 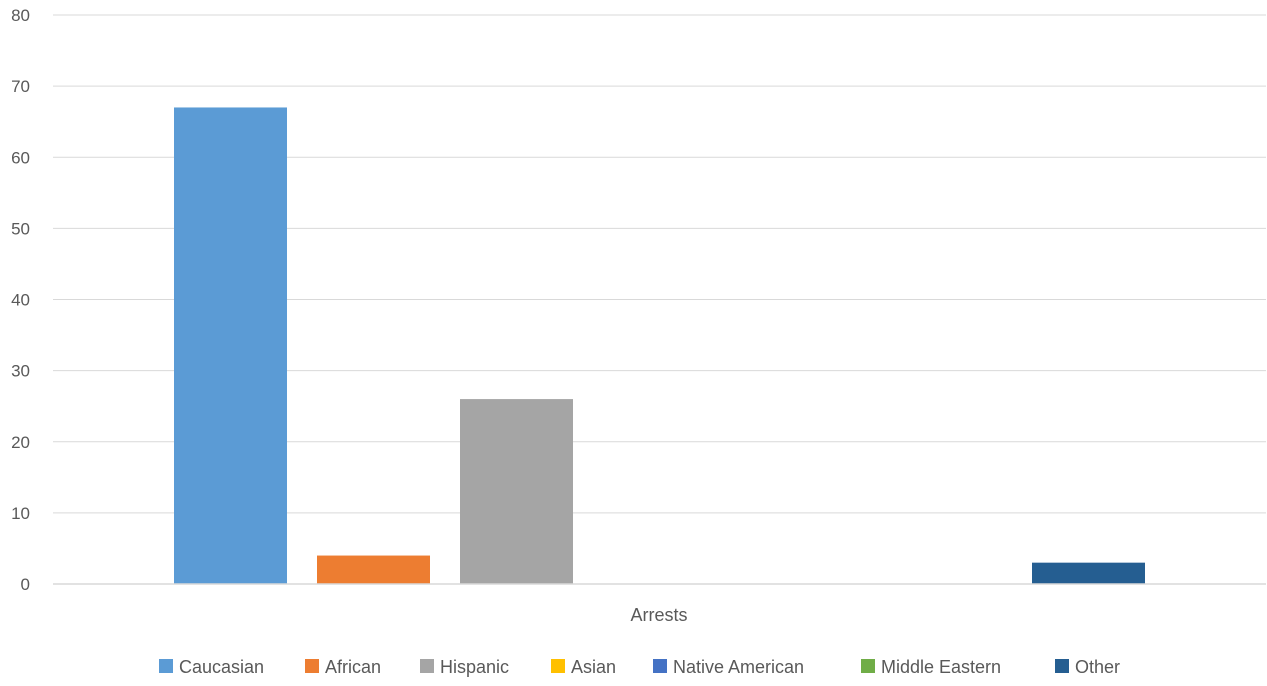 What do you see at coordinates (593, 667) in the screenshot?
I see `legend-label: Asian` at bounding box center [593, 667].